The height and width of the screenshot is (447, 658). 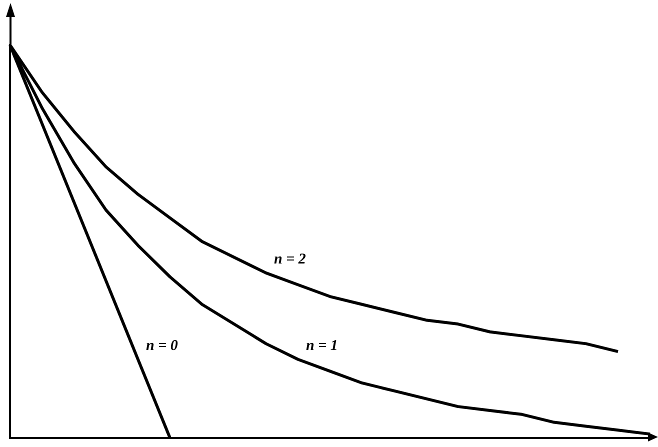 I want to click on series-label: n = 1, so click(x=322, y=346).